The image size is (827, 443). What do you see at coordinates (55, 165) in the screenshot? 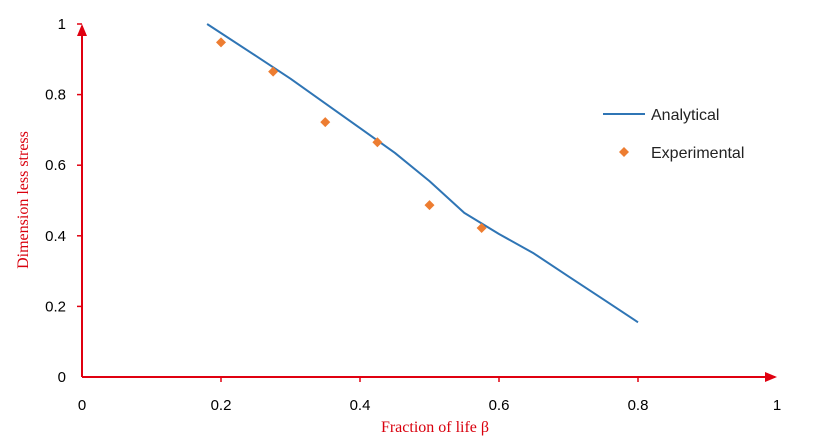
I see `y-tick-label: 0.6` at bounding box center [55, 165].